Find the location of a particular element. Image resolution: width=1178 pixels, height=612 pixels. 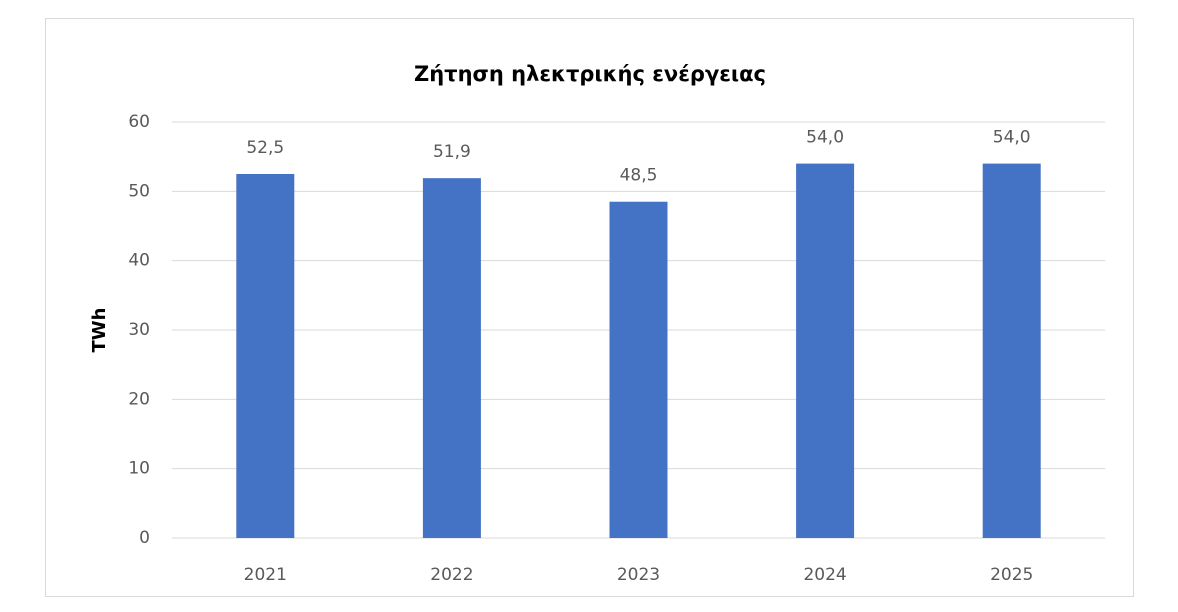

y-tick-label: 20 is located at coordinates (139, 399).